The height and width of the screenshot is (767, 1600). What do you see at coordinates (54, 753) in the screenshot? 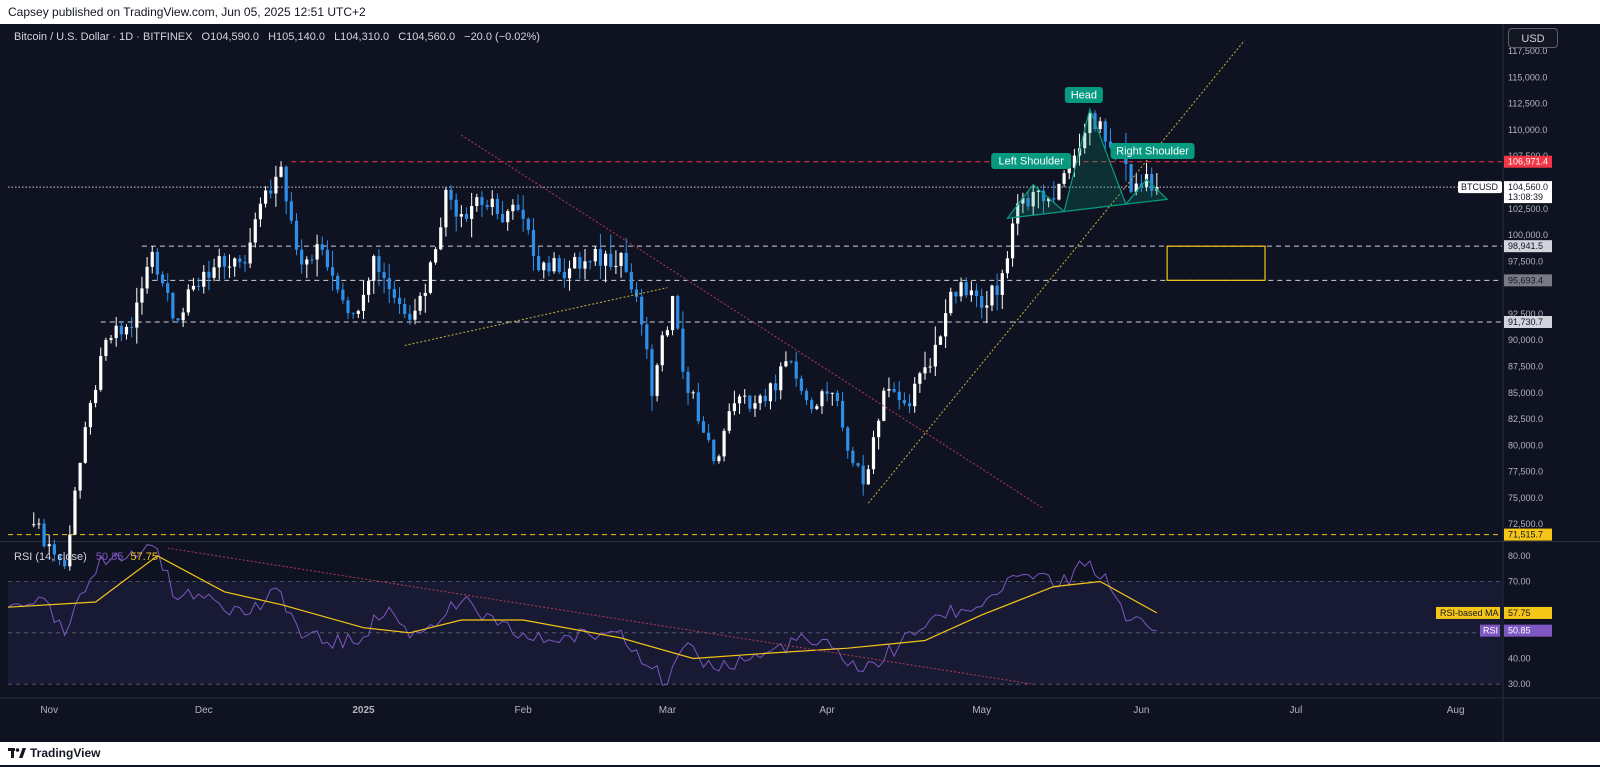
I see `tradingview-logo: TradingView` at bounding box center [54, 753].